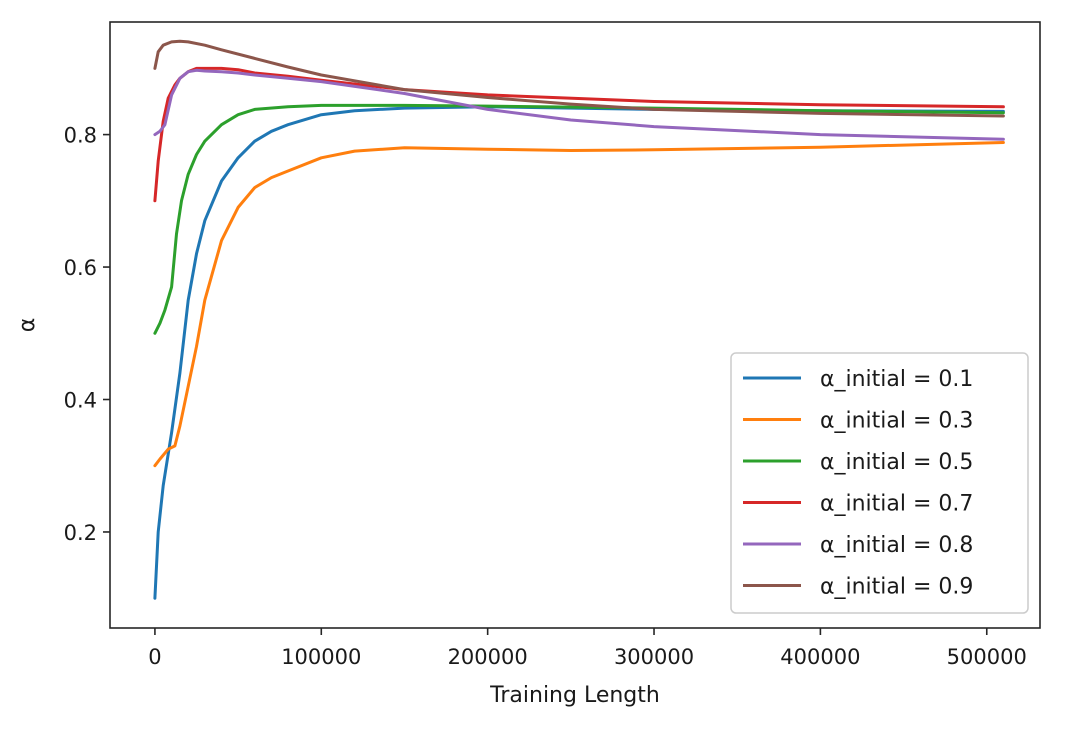 The image size is (1070, 730). I want to click on legend-box, so click(879, 483).